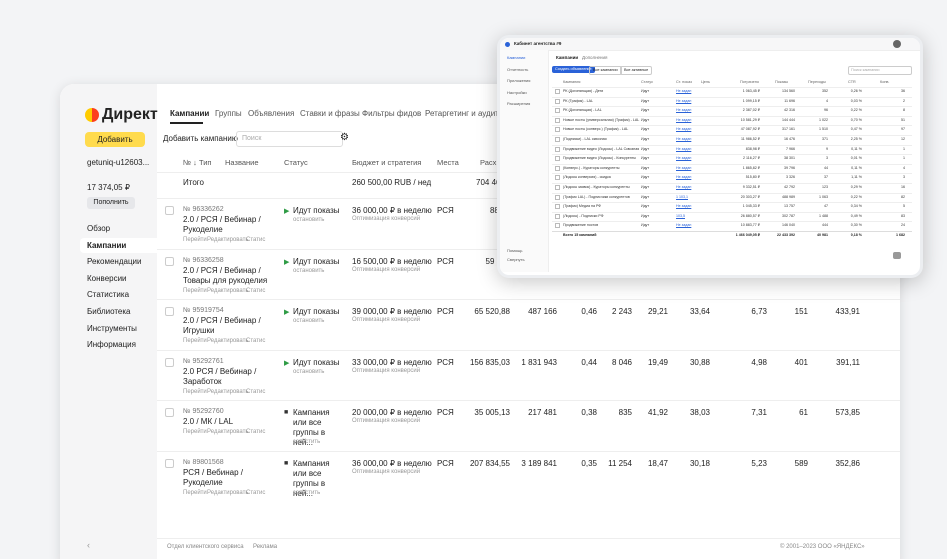 The height and width of the screenshot is (559, 947). What do you see at coordinates (330, 113) in the screenshot?
I see `tab: Ставки и фразы` at bounding box center [330, 113].